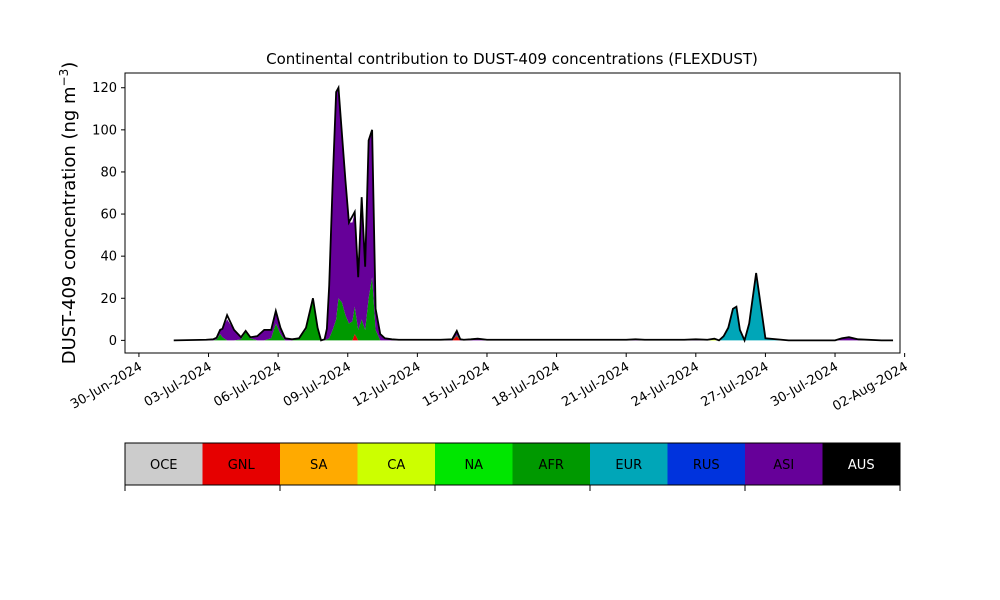 Image resolution: width=1000 pixels, height=600 pixels. I want to click on legend-item-ca: CA, so click(396, 464).